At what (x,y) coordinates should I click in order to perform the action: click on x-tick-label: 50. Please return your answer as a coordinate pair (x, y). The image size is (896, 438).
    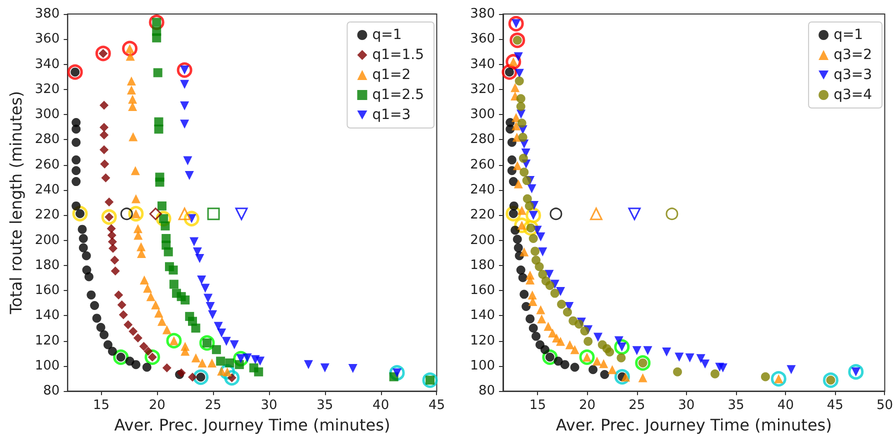
    Looking at the image, I should click on (884, 406).